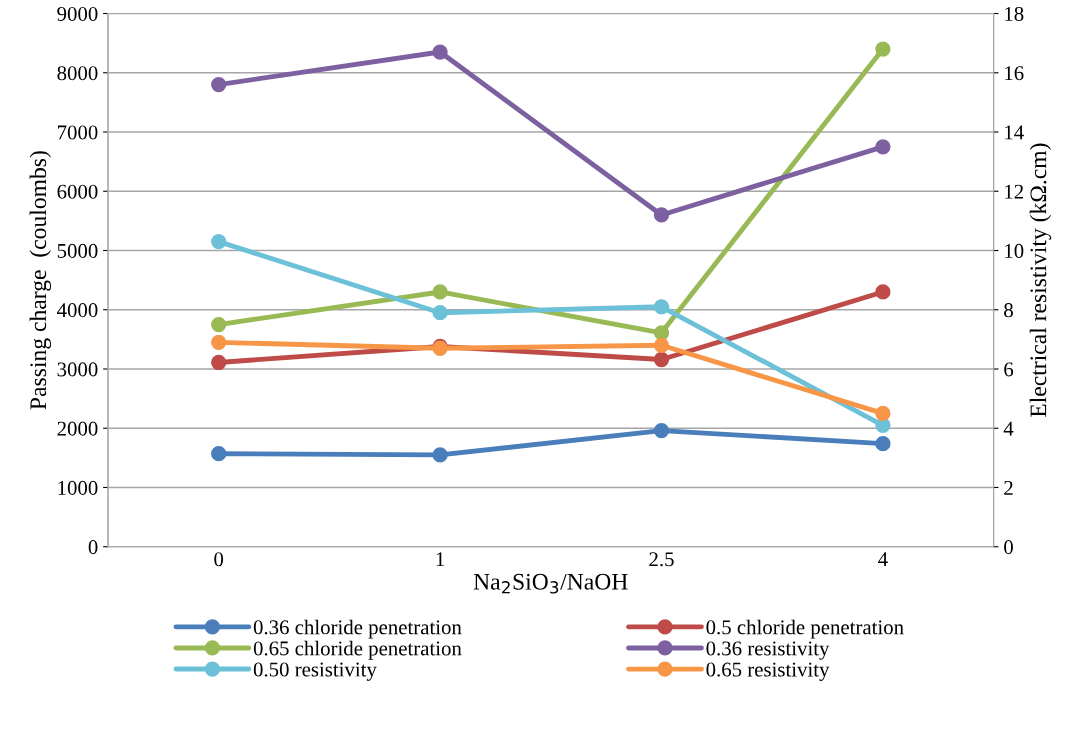 The width and height of the screenshot is (1080, 751). What do you see at coordinates (315, 671) in the screenshot?
I see `legend-label: 0.50 resistivity` at bounding box center [315, 671].